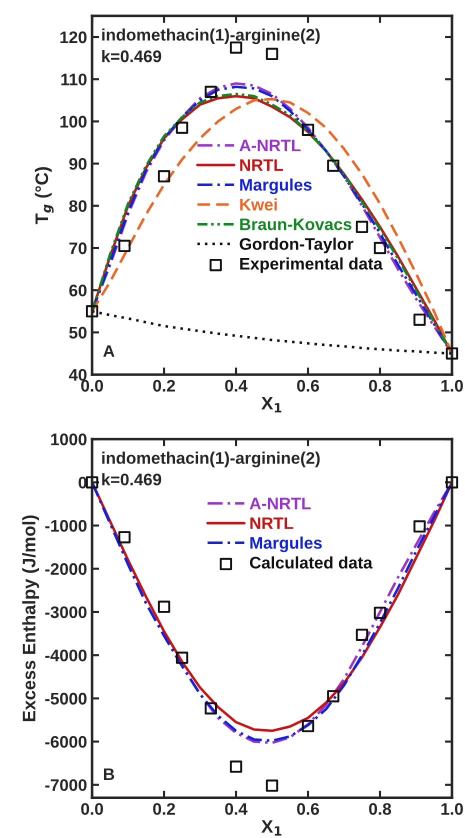  What do you see at coordinates (82, 482) in the screenshot?
I see `y-tick-label: 0` at bounding box center [82, 482].